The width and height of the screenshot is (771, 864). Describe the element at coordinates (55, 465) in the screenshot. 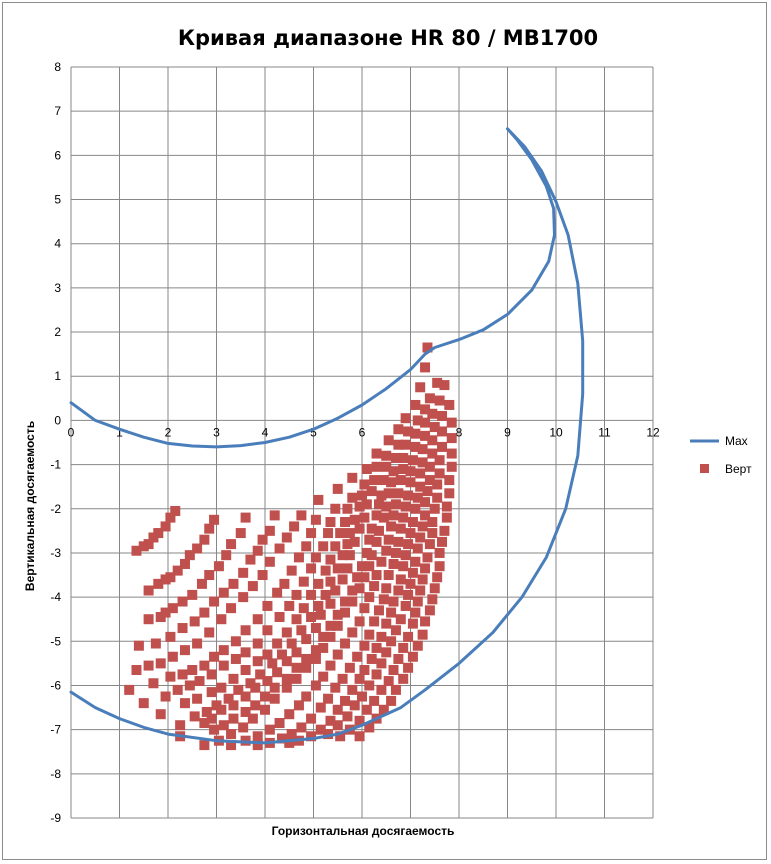

I see `y-tick-label: -1` at that location.